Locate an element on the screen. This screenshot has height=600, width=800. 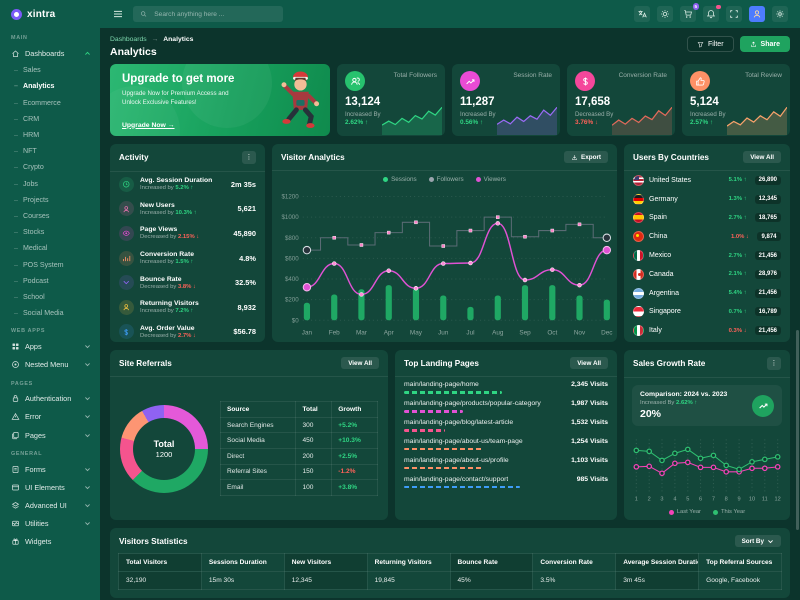
sidebar-item-error: Error is located at coordinates (50, 417).